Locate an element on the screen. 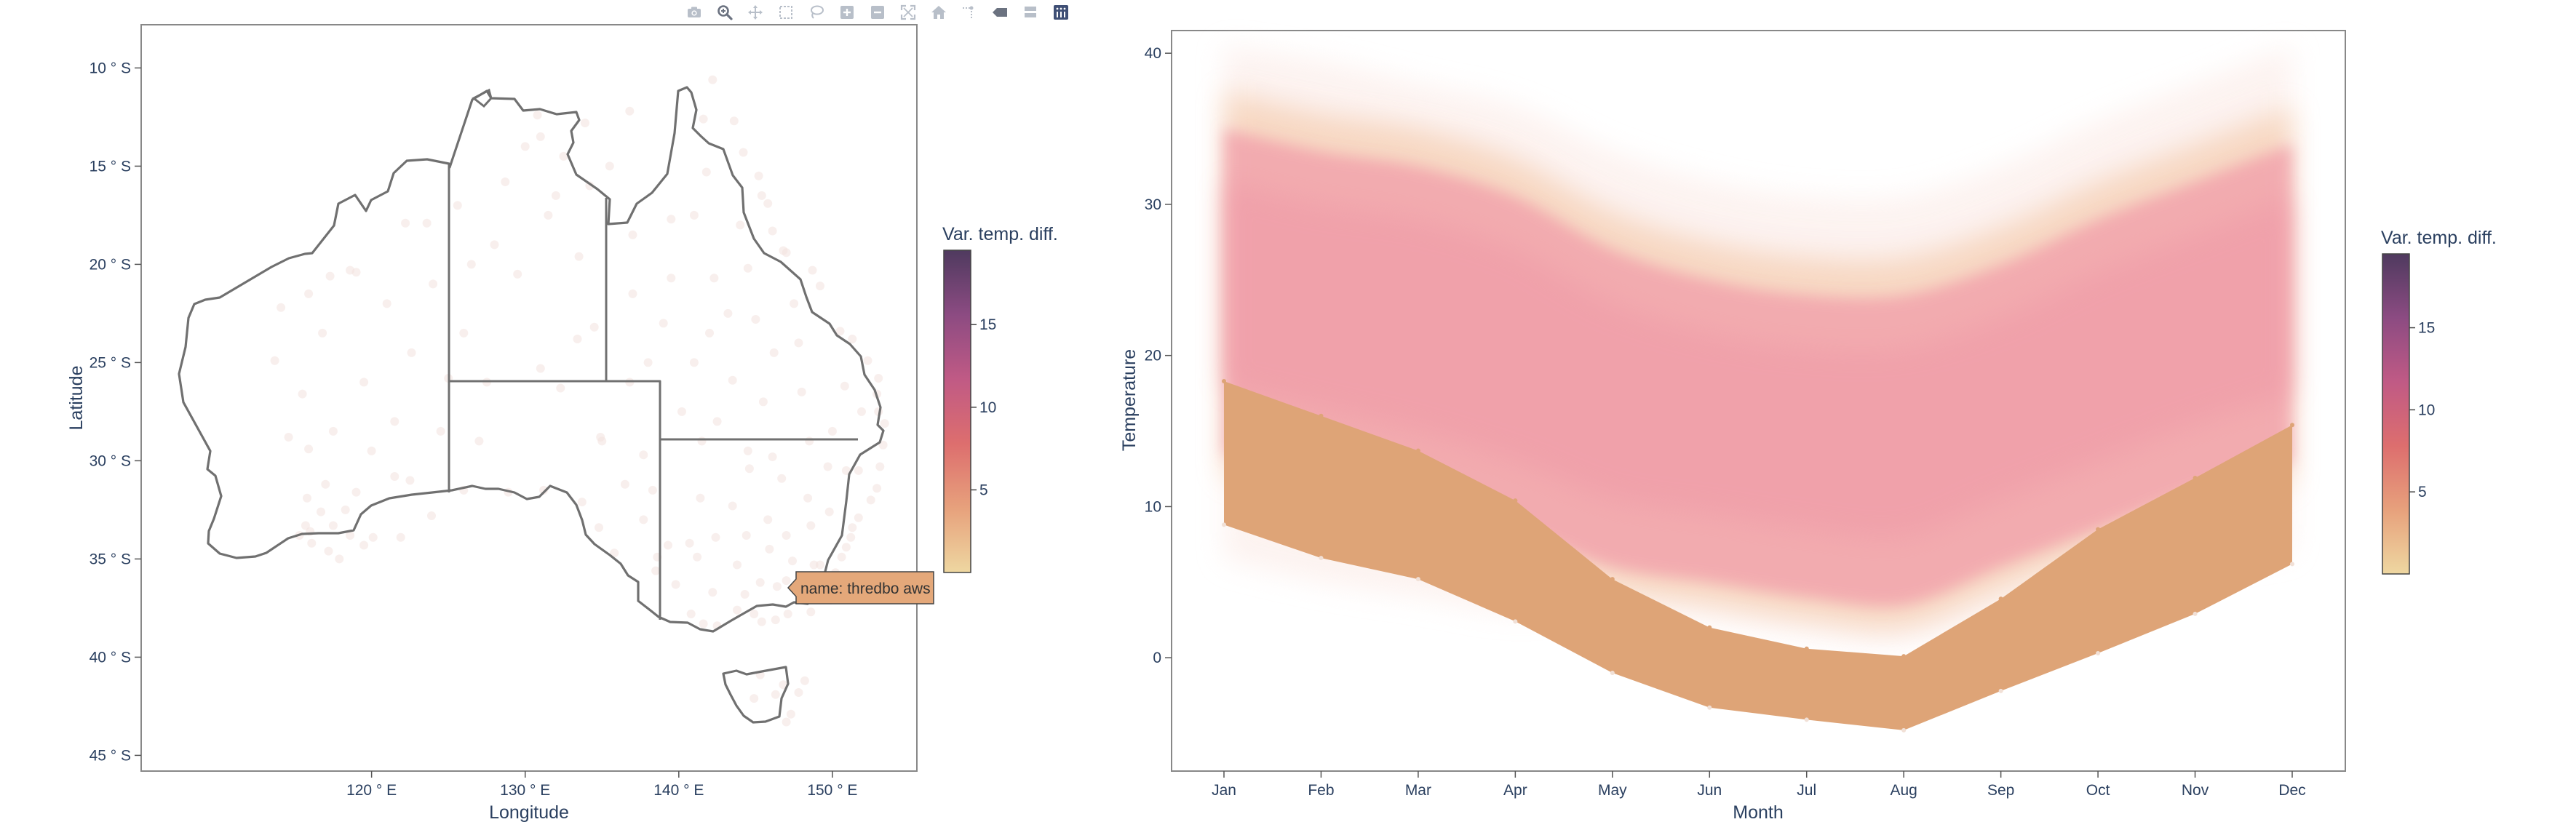  autoscale-icon is located at coordinates (908, 12).